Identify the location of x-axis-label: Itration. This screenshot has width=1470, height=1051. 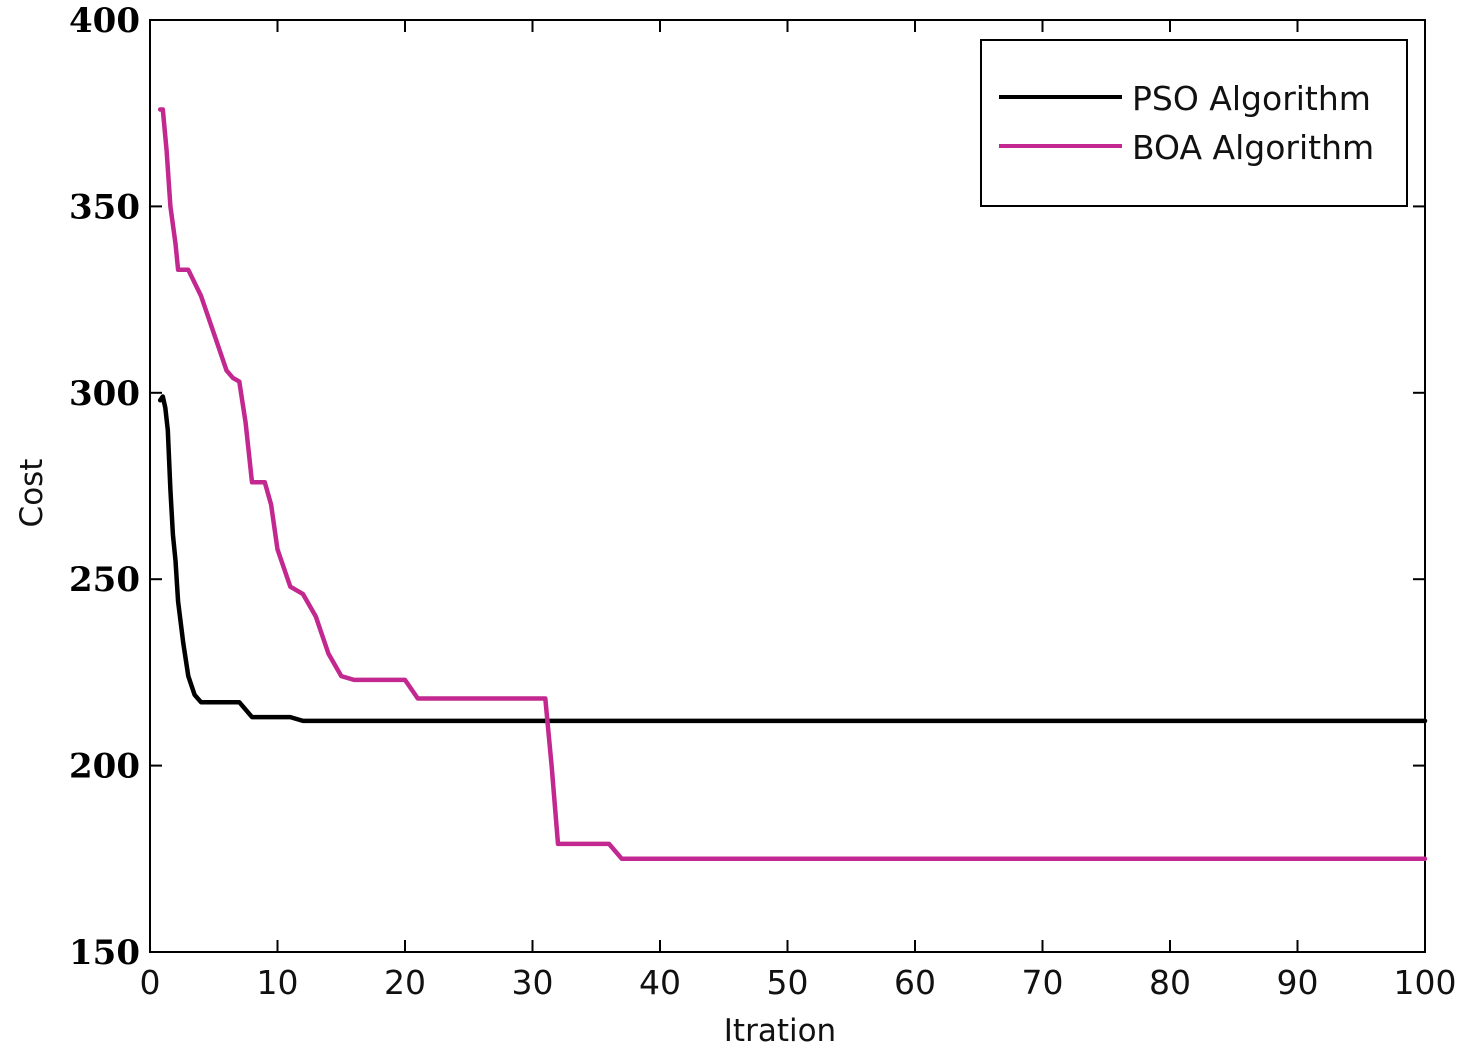
(780, 1031).